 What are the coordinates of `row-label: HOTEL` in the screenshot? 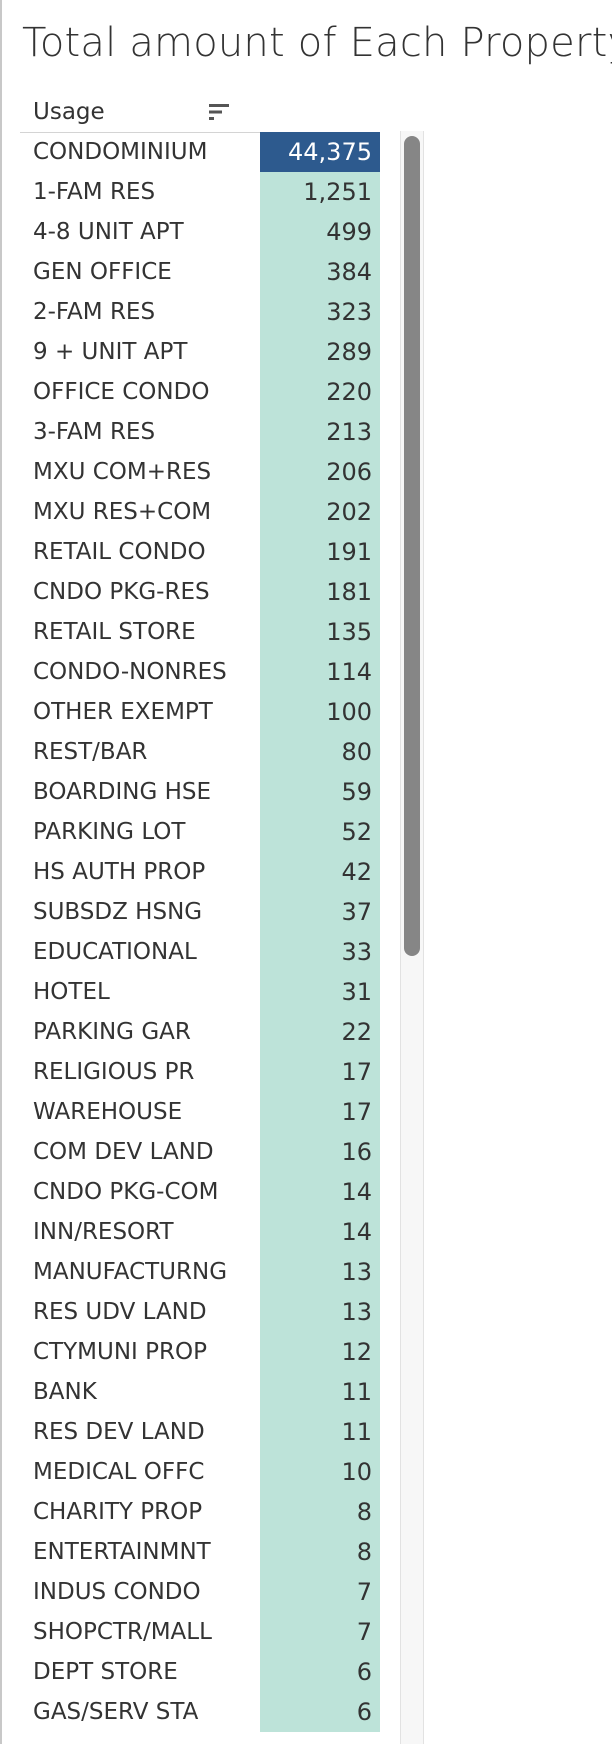 It's located at (71, 992).